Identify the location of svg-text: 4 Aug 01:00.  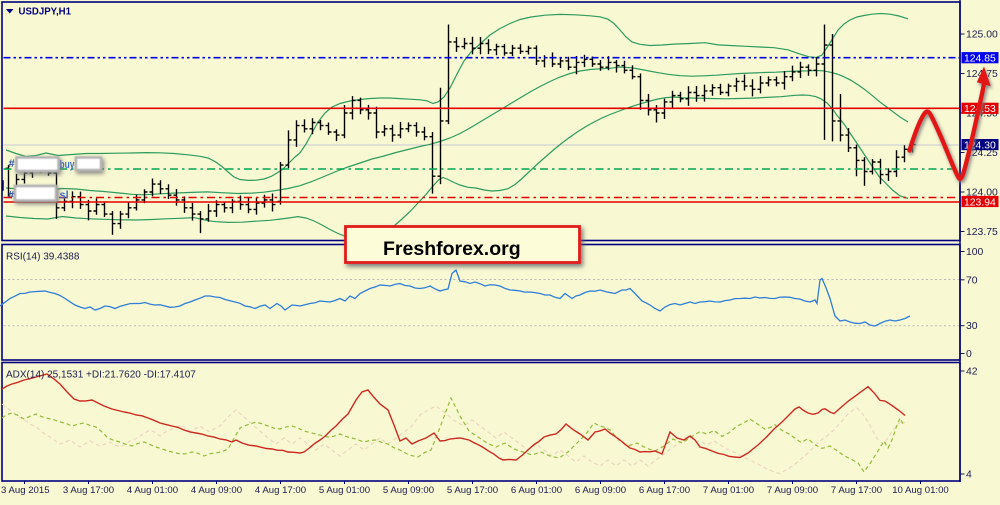
(152, 490).